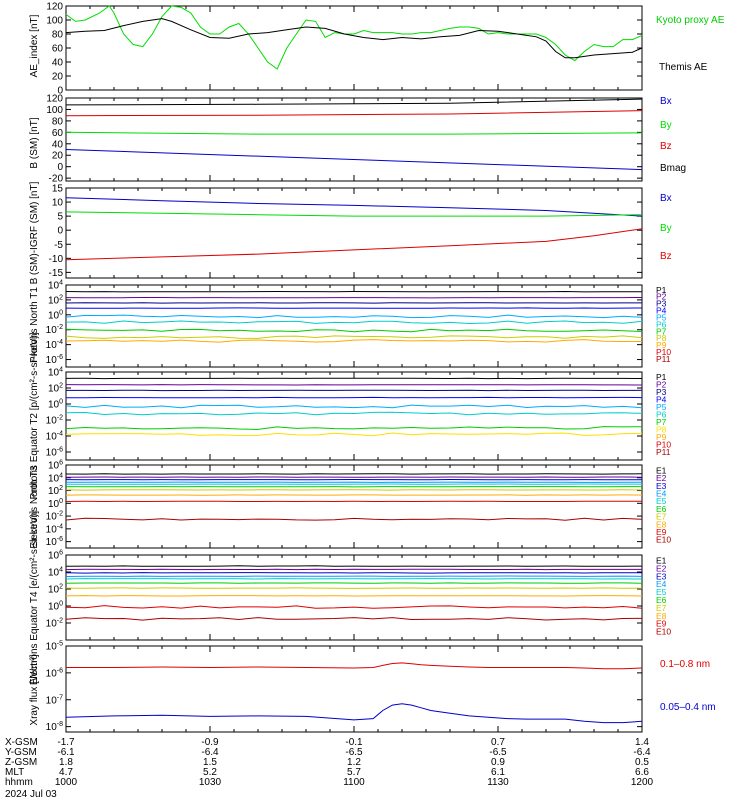 The height and width of the screenshot is (800, 750). What do you see at coordinates (661, 415) in the screenshot?
I see `channel-label-p6: P6` at bounding box center [661, 415].